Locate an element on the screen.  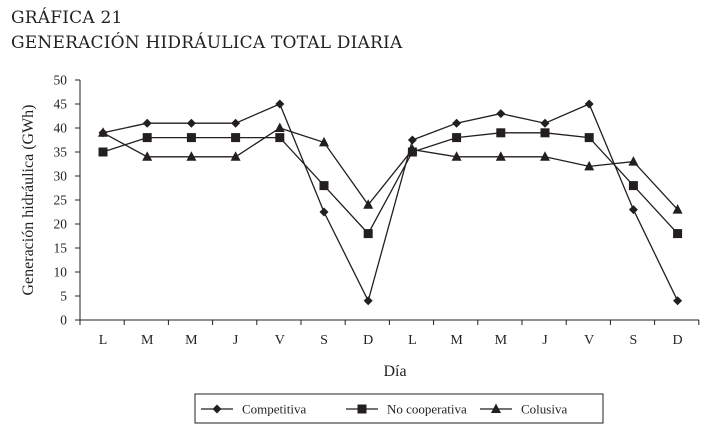
legend-marker-no-cooperativa is located at coordinates (362, 409).